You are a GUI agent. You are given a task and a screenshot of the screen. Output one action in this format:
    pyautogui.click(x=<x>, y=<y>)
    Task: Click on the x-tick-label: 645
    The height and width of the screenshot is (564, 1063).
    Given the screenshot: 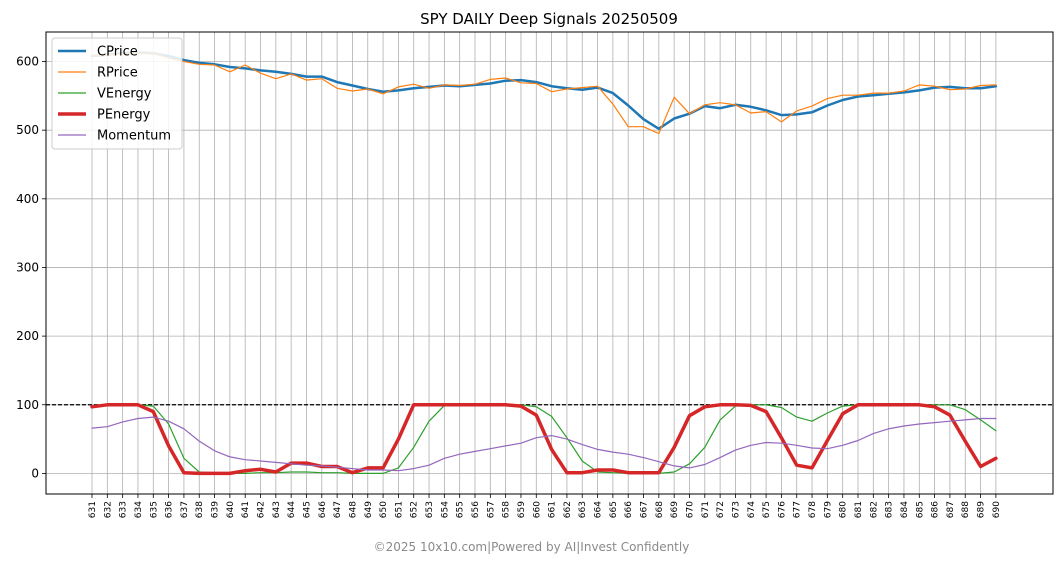 What is the action you would take?
    pyautogui.click(x=307, y=509)
    